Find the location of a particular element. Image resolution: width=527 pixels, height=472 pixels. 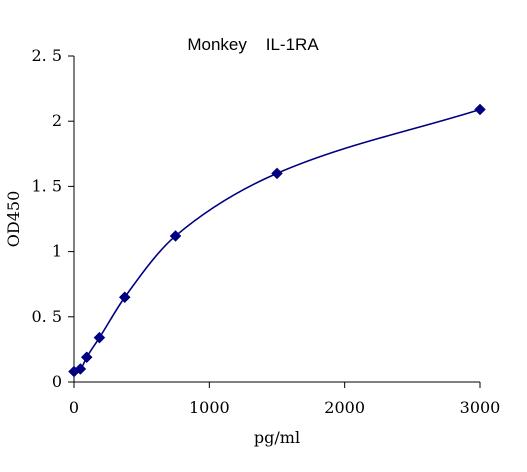

y-ticks: 0 0. 5 1 1. 5 2 2. 5 is located at coordinates (52, 218).